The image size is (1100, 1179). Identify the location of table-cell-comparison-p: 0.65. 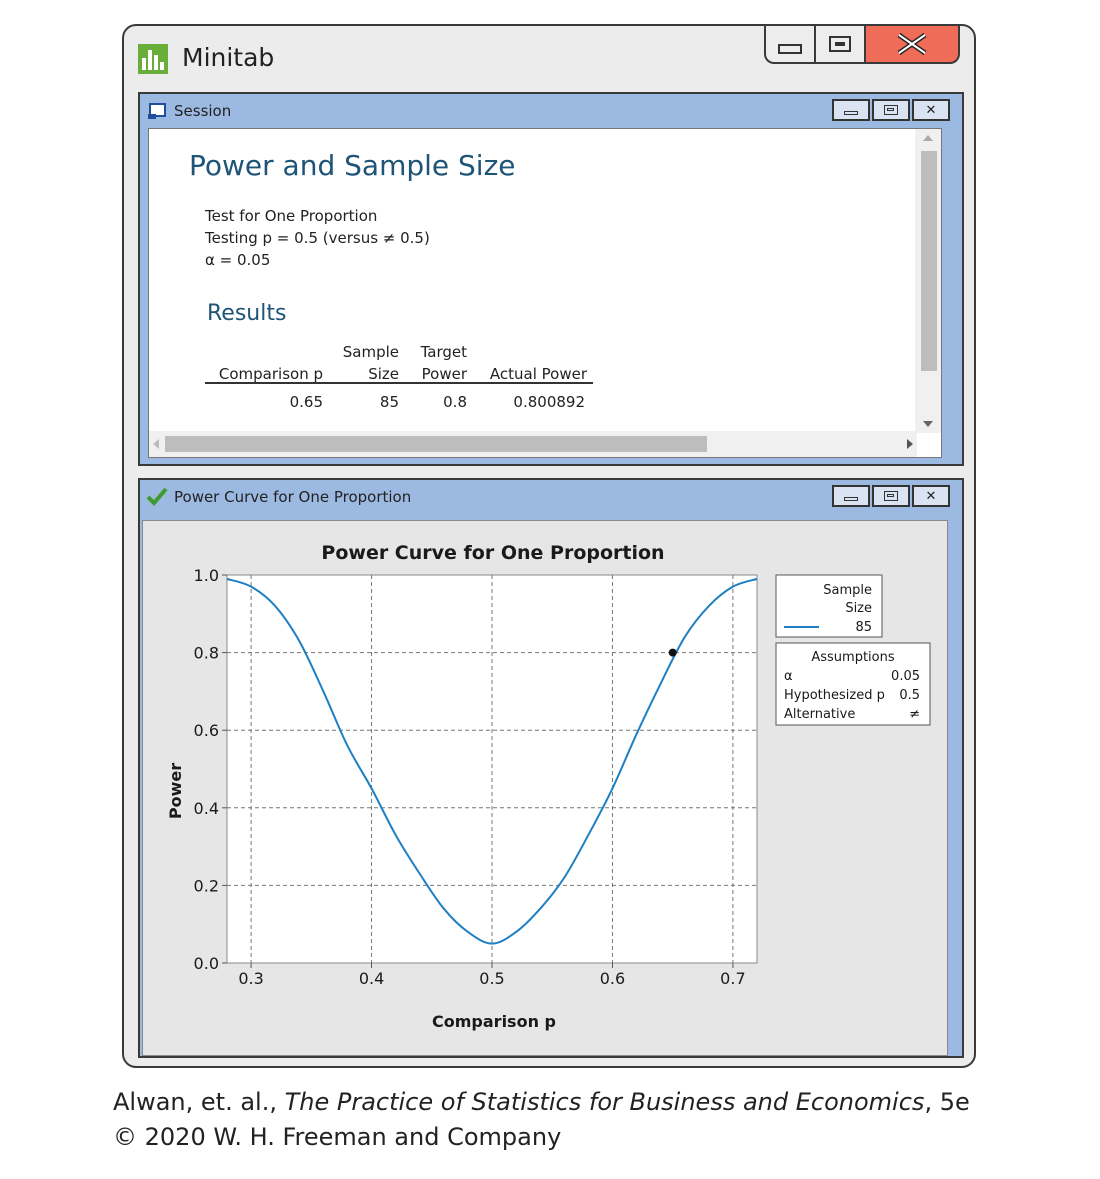
(306, 402).